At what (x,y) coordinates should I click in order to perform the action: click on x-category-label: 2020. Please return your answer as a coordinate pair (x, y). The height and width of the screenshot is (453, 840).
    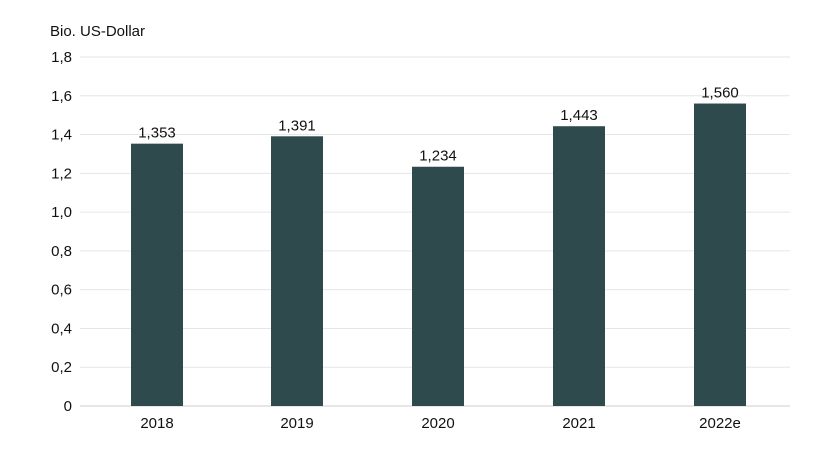
    Looking at the image, I should click on (437, 423).